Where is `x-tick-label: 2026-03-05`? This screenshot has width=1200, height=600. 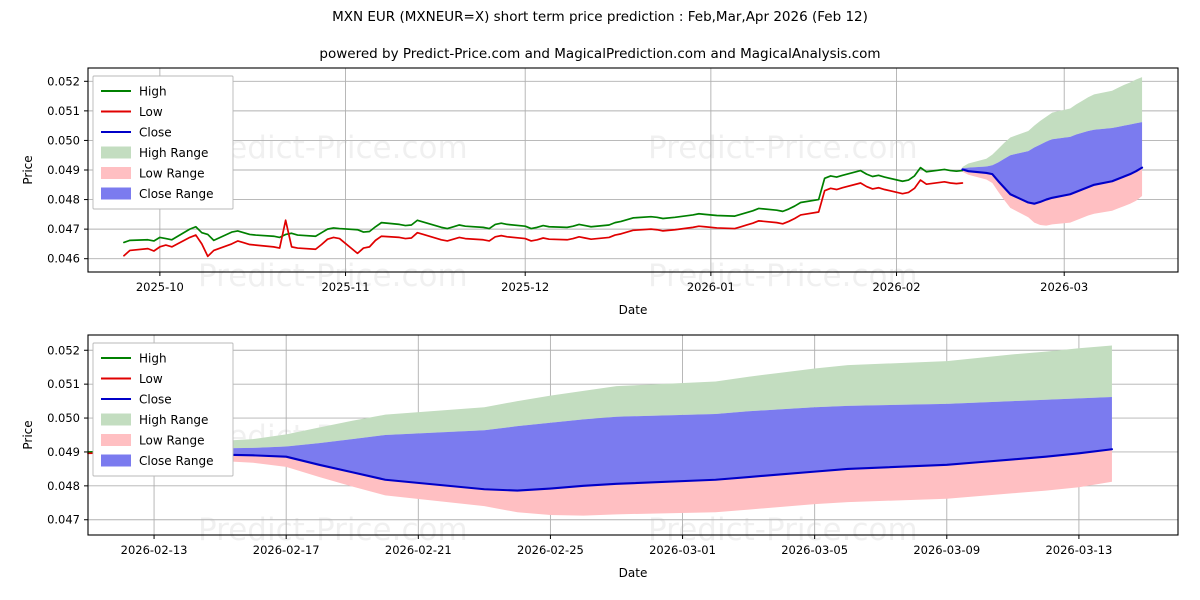
x-tick-label: 2026-03-05 is located at coordinates (814, 550).